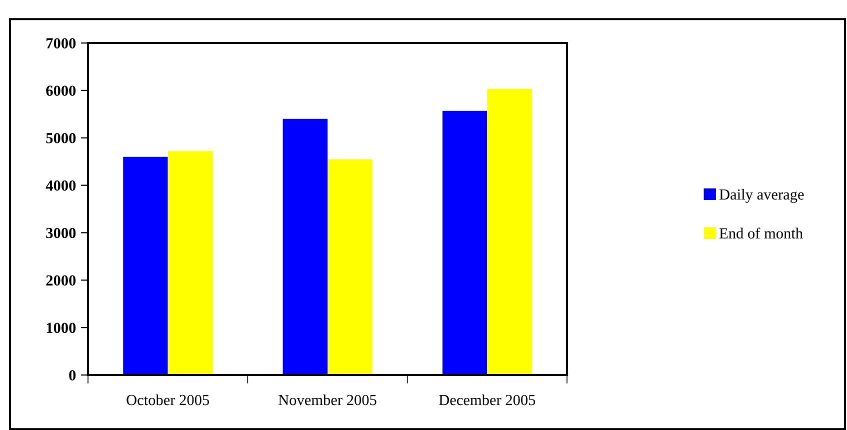  What do you see at coordinates (72, 375) in the screenshot?
I see `y-tick-label: 0` at bounding box center [72, 375].